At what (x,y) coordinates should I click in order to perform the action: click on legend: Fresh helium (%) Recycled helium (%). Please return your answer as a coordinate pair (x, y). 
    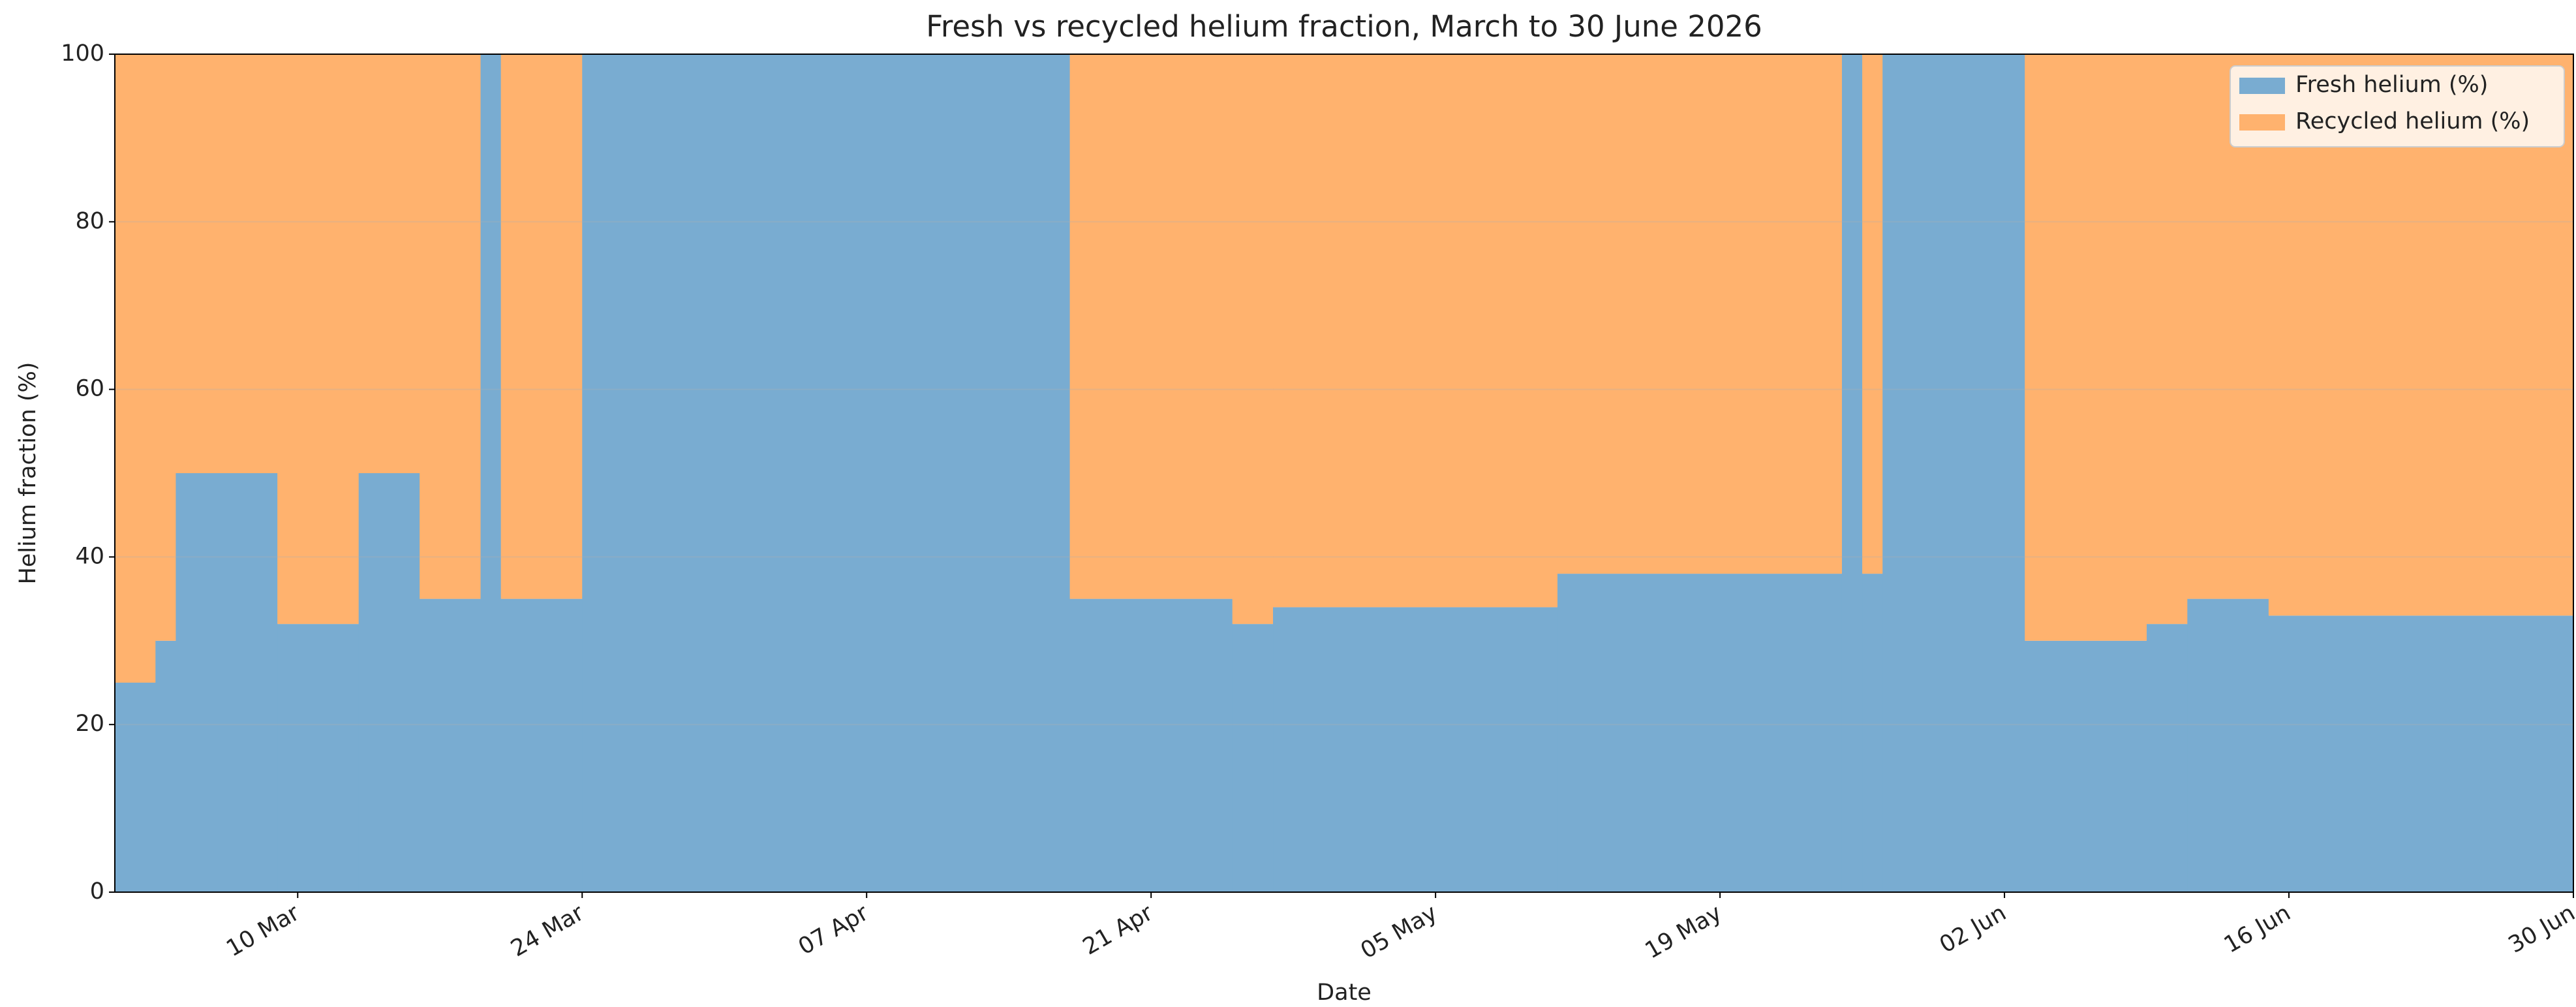
    Looking at the image, I should click on (2397, 106).